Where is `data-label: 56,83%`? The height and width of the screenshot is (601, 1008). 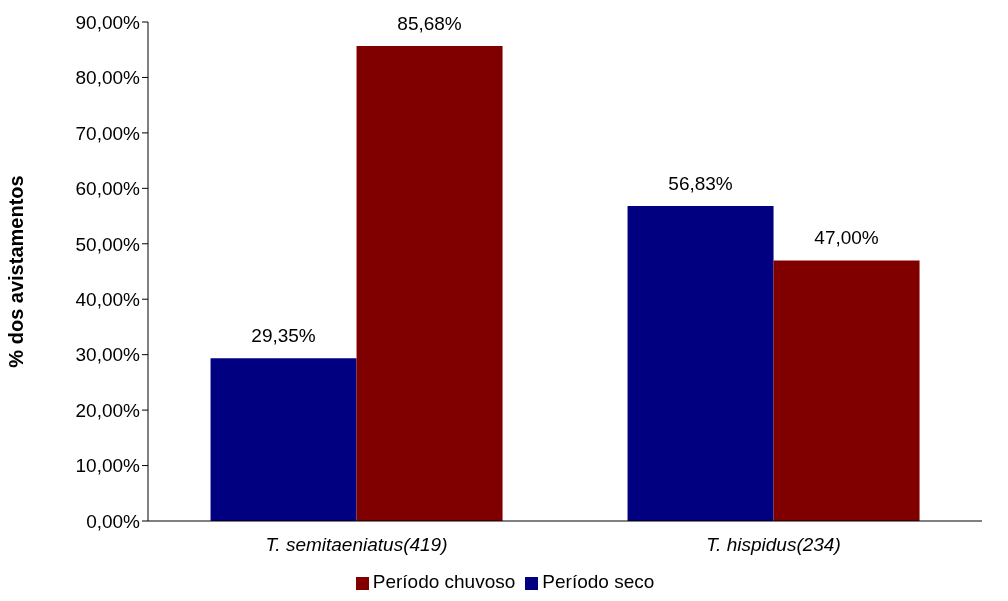
data-label: 56,83% is located at coordinates (700, 183).